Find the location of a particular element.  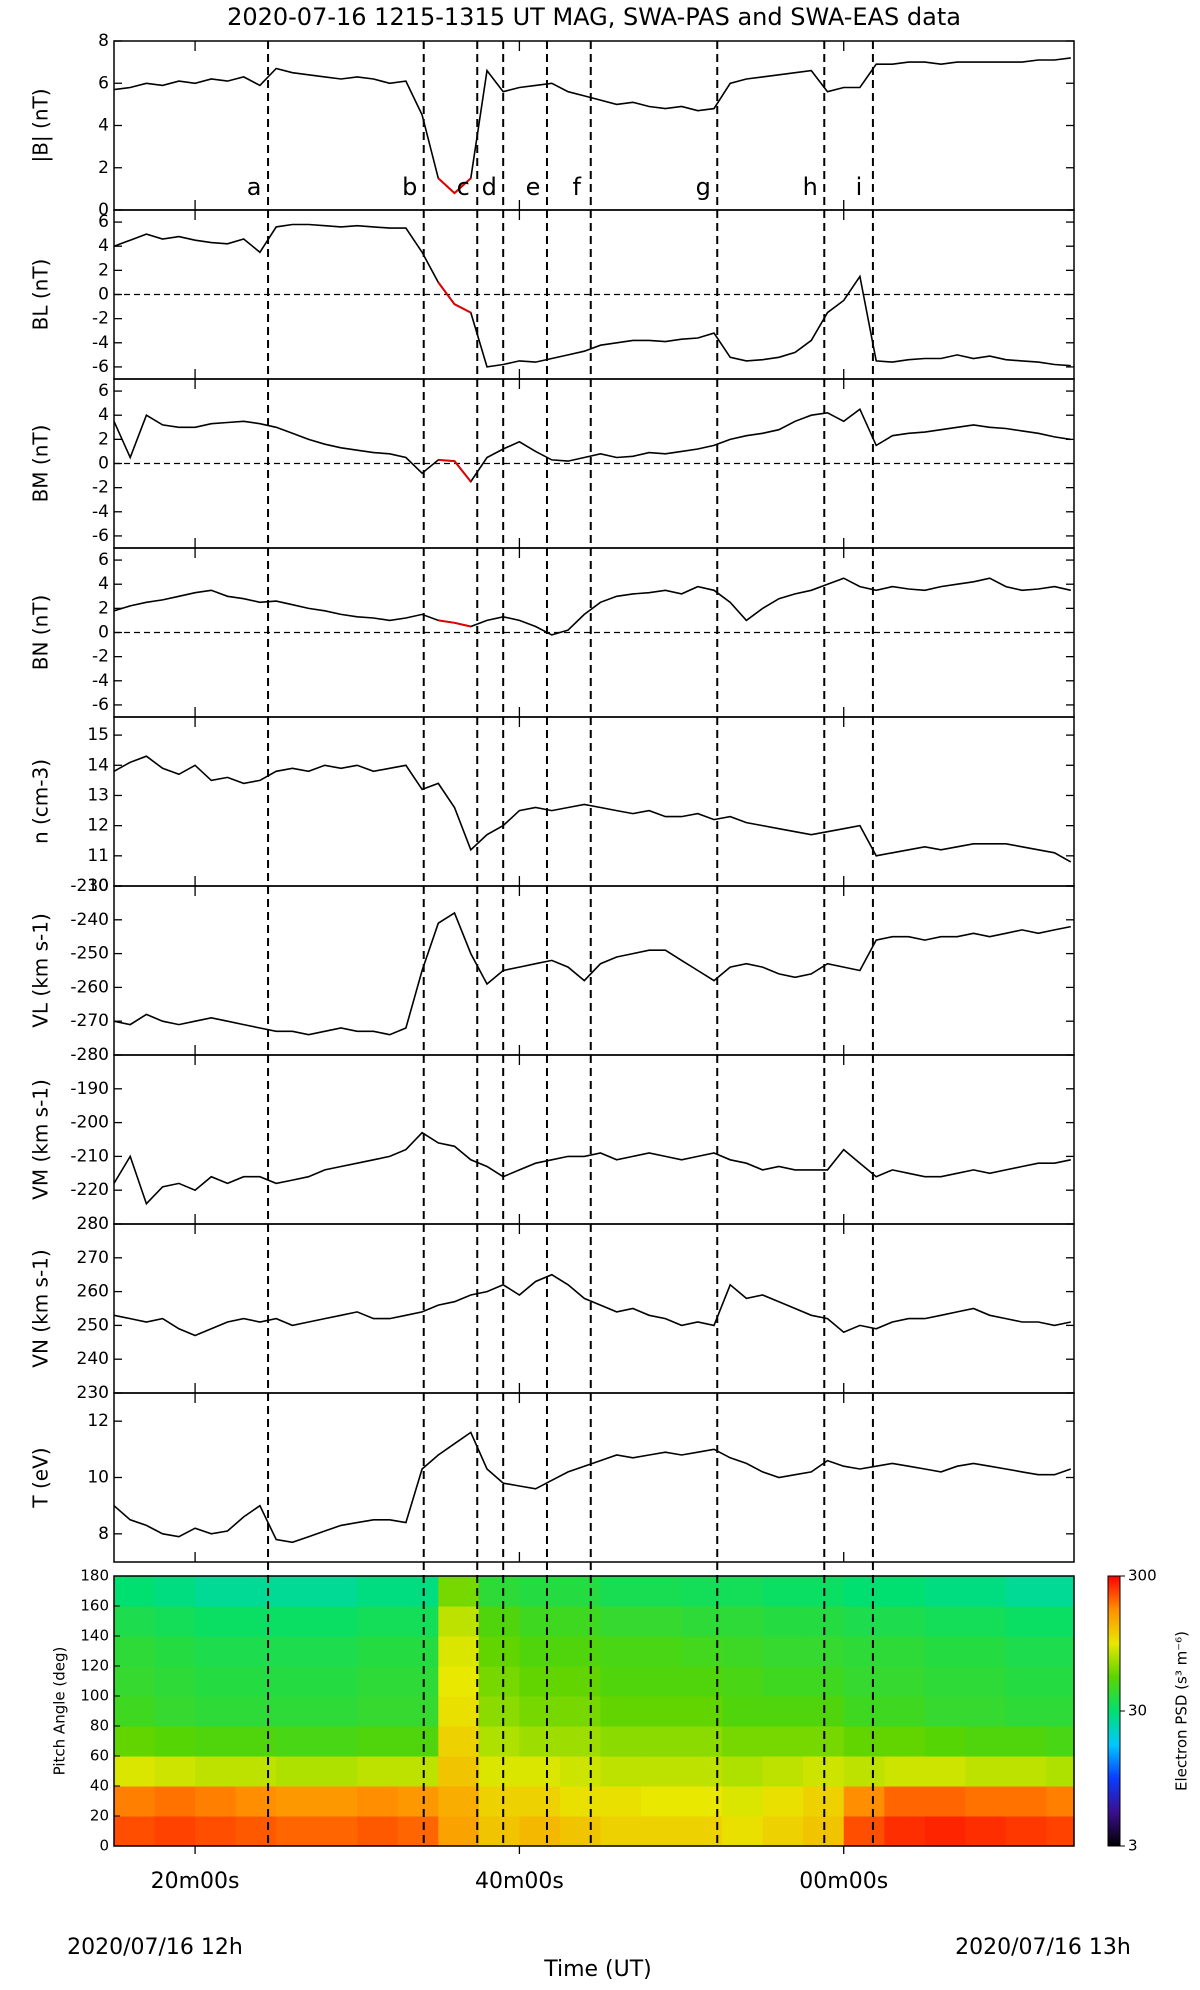

colorbar-label: Electron PSD (s³ m⁻⁶) is located at coordinates (1182, 1711).